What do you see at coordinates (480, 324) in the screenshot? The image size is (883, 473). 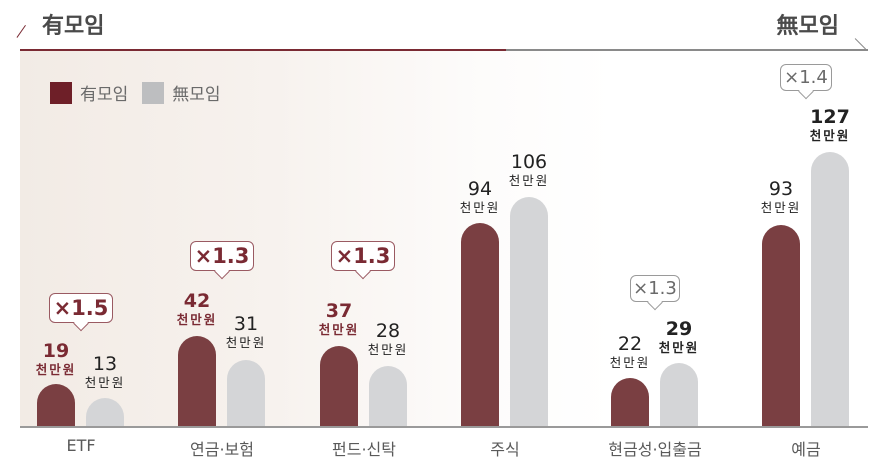 I see `bar-stock-has` at bounding box center [480, 324].